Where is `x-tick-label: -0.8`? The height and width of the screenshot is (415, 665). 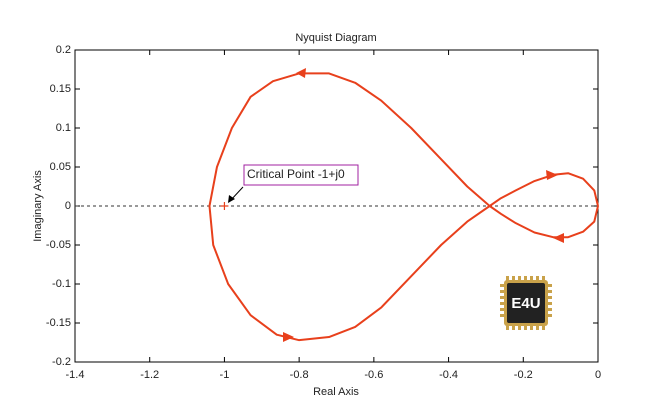
x-tick-label: -0.8 is located at coordinates (299, 375).